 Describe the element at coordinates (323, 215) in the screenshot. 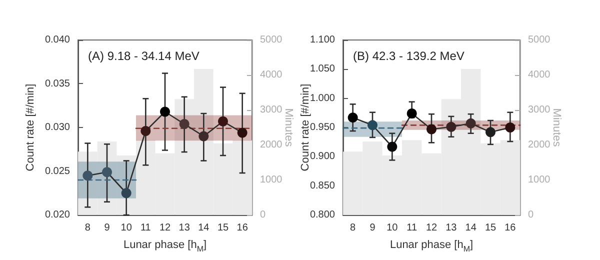

I see `y-tick-label: 0.800` at that location.